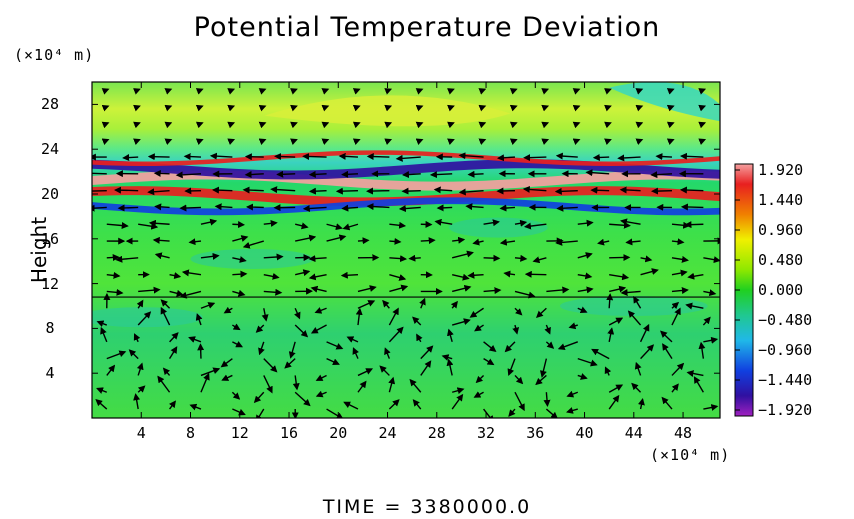  Describe the element at coordinates (50, 194) in the screenshot. I see `y-tick-label: 20` at that location.